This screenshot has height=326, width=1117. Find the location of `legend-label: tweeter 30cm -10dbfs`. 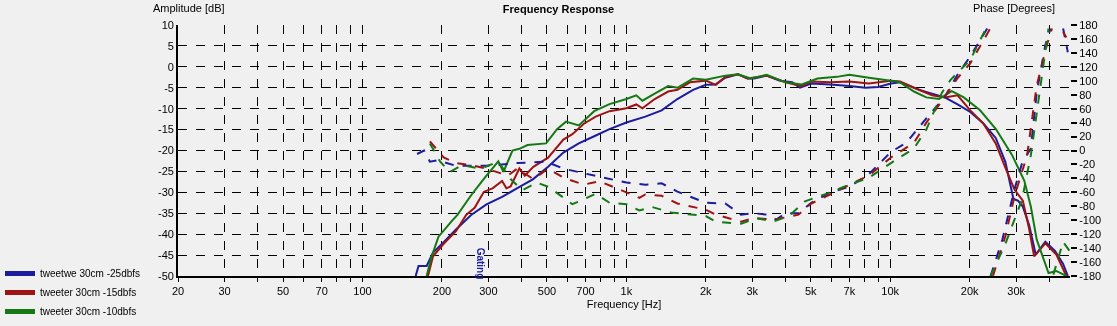

legend-label: tweeter 30cm -10dbfs is located at coordinates (88, 312).